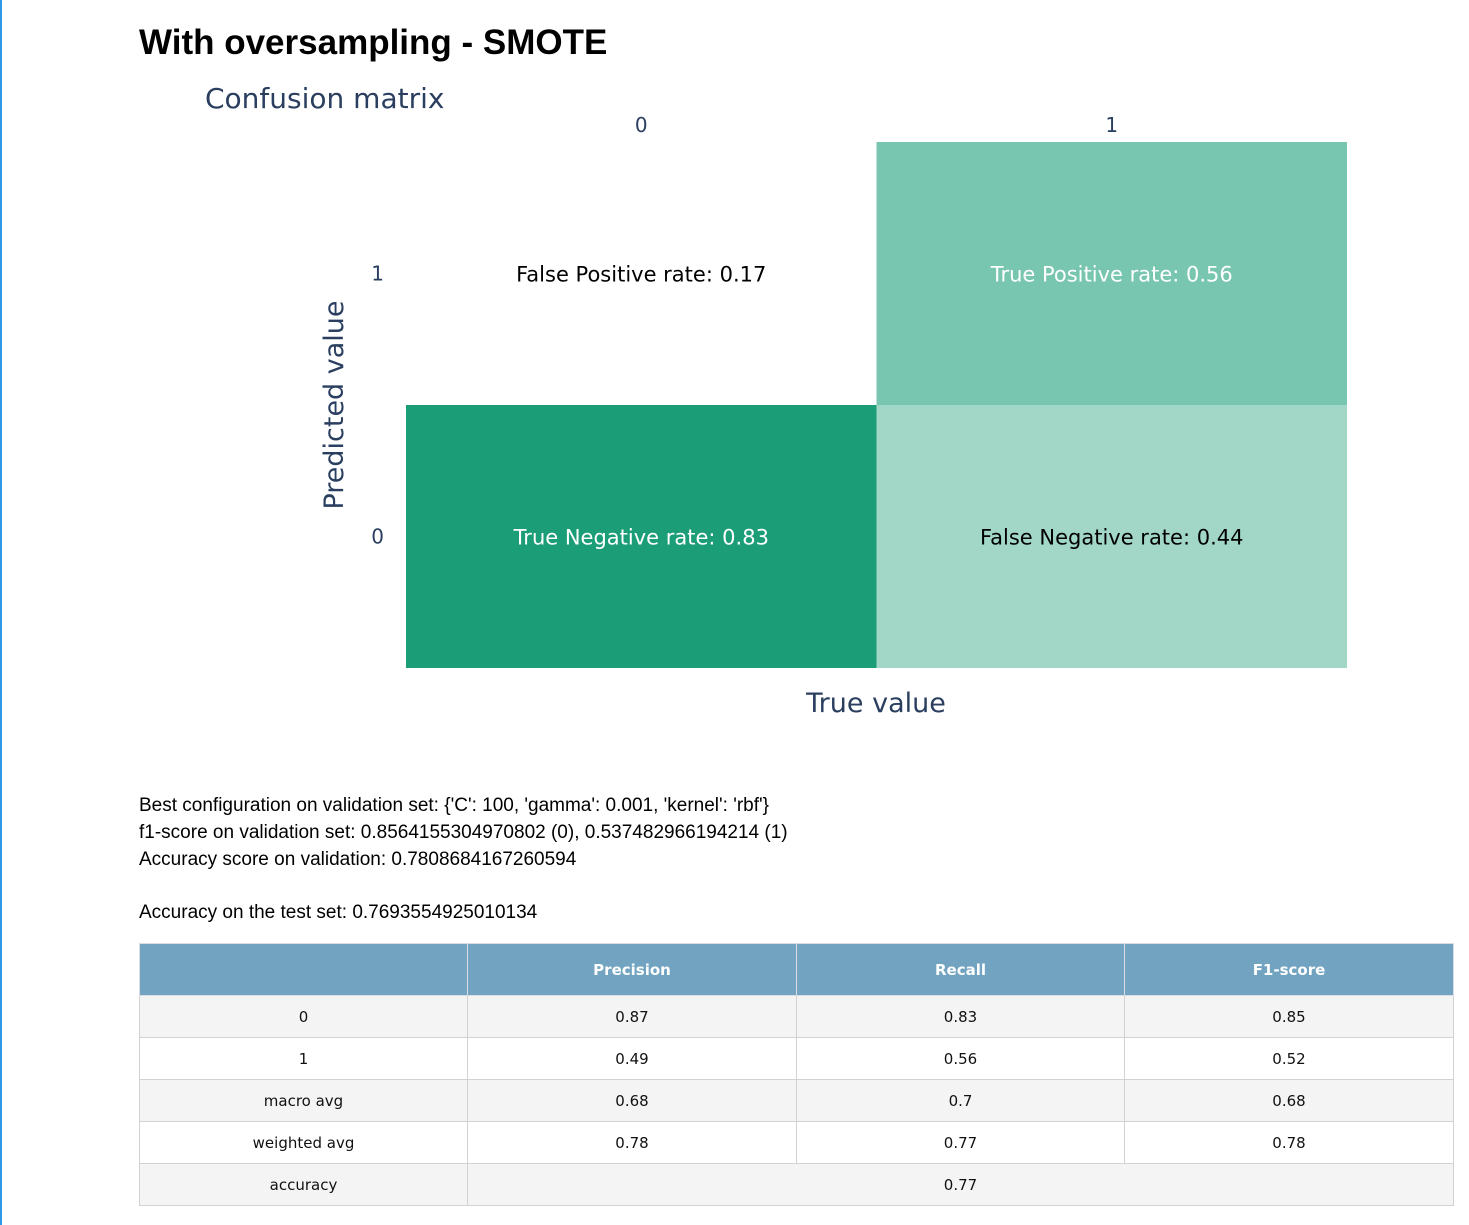 The width and height of the screenshot is (1469, 1225). Describe the element at coordinates (960, 1016) in the screenshot. I see `table-cell: 0.83` at that location.